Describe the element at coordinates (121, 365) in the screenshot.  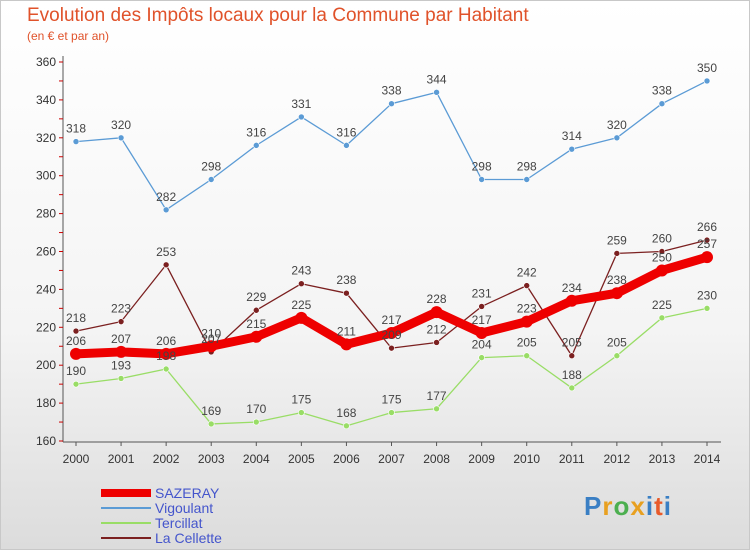
I see `data-label-tercillat: 193` at that location.